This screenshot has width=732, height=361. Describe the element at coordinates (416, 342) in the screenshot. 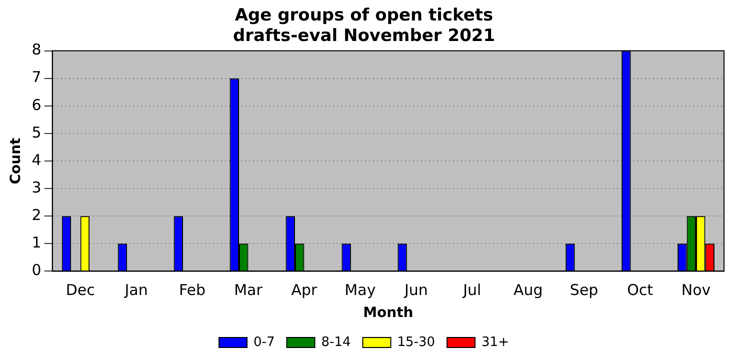

I see `legend-label: 15-30` at that location.